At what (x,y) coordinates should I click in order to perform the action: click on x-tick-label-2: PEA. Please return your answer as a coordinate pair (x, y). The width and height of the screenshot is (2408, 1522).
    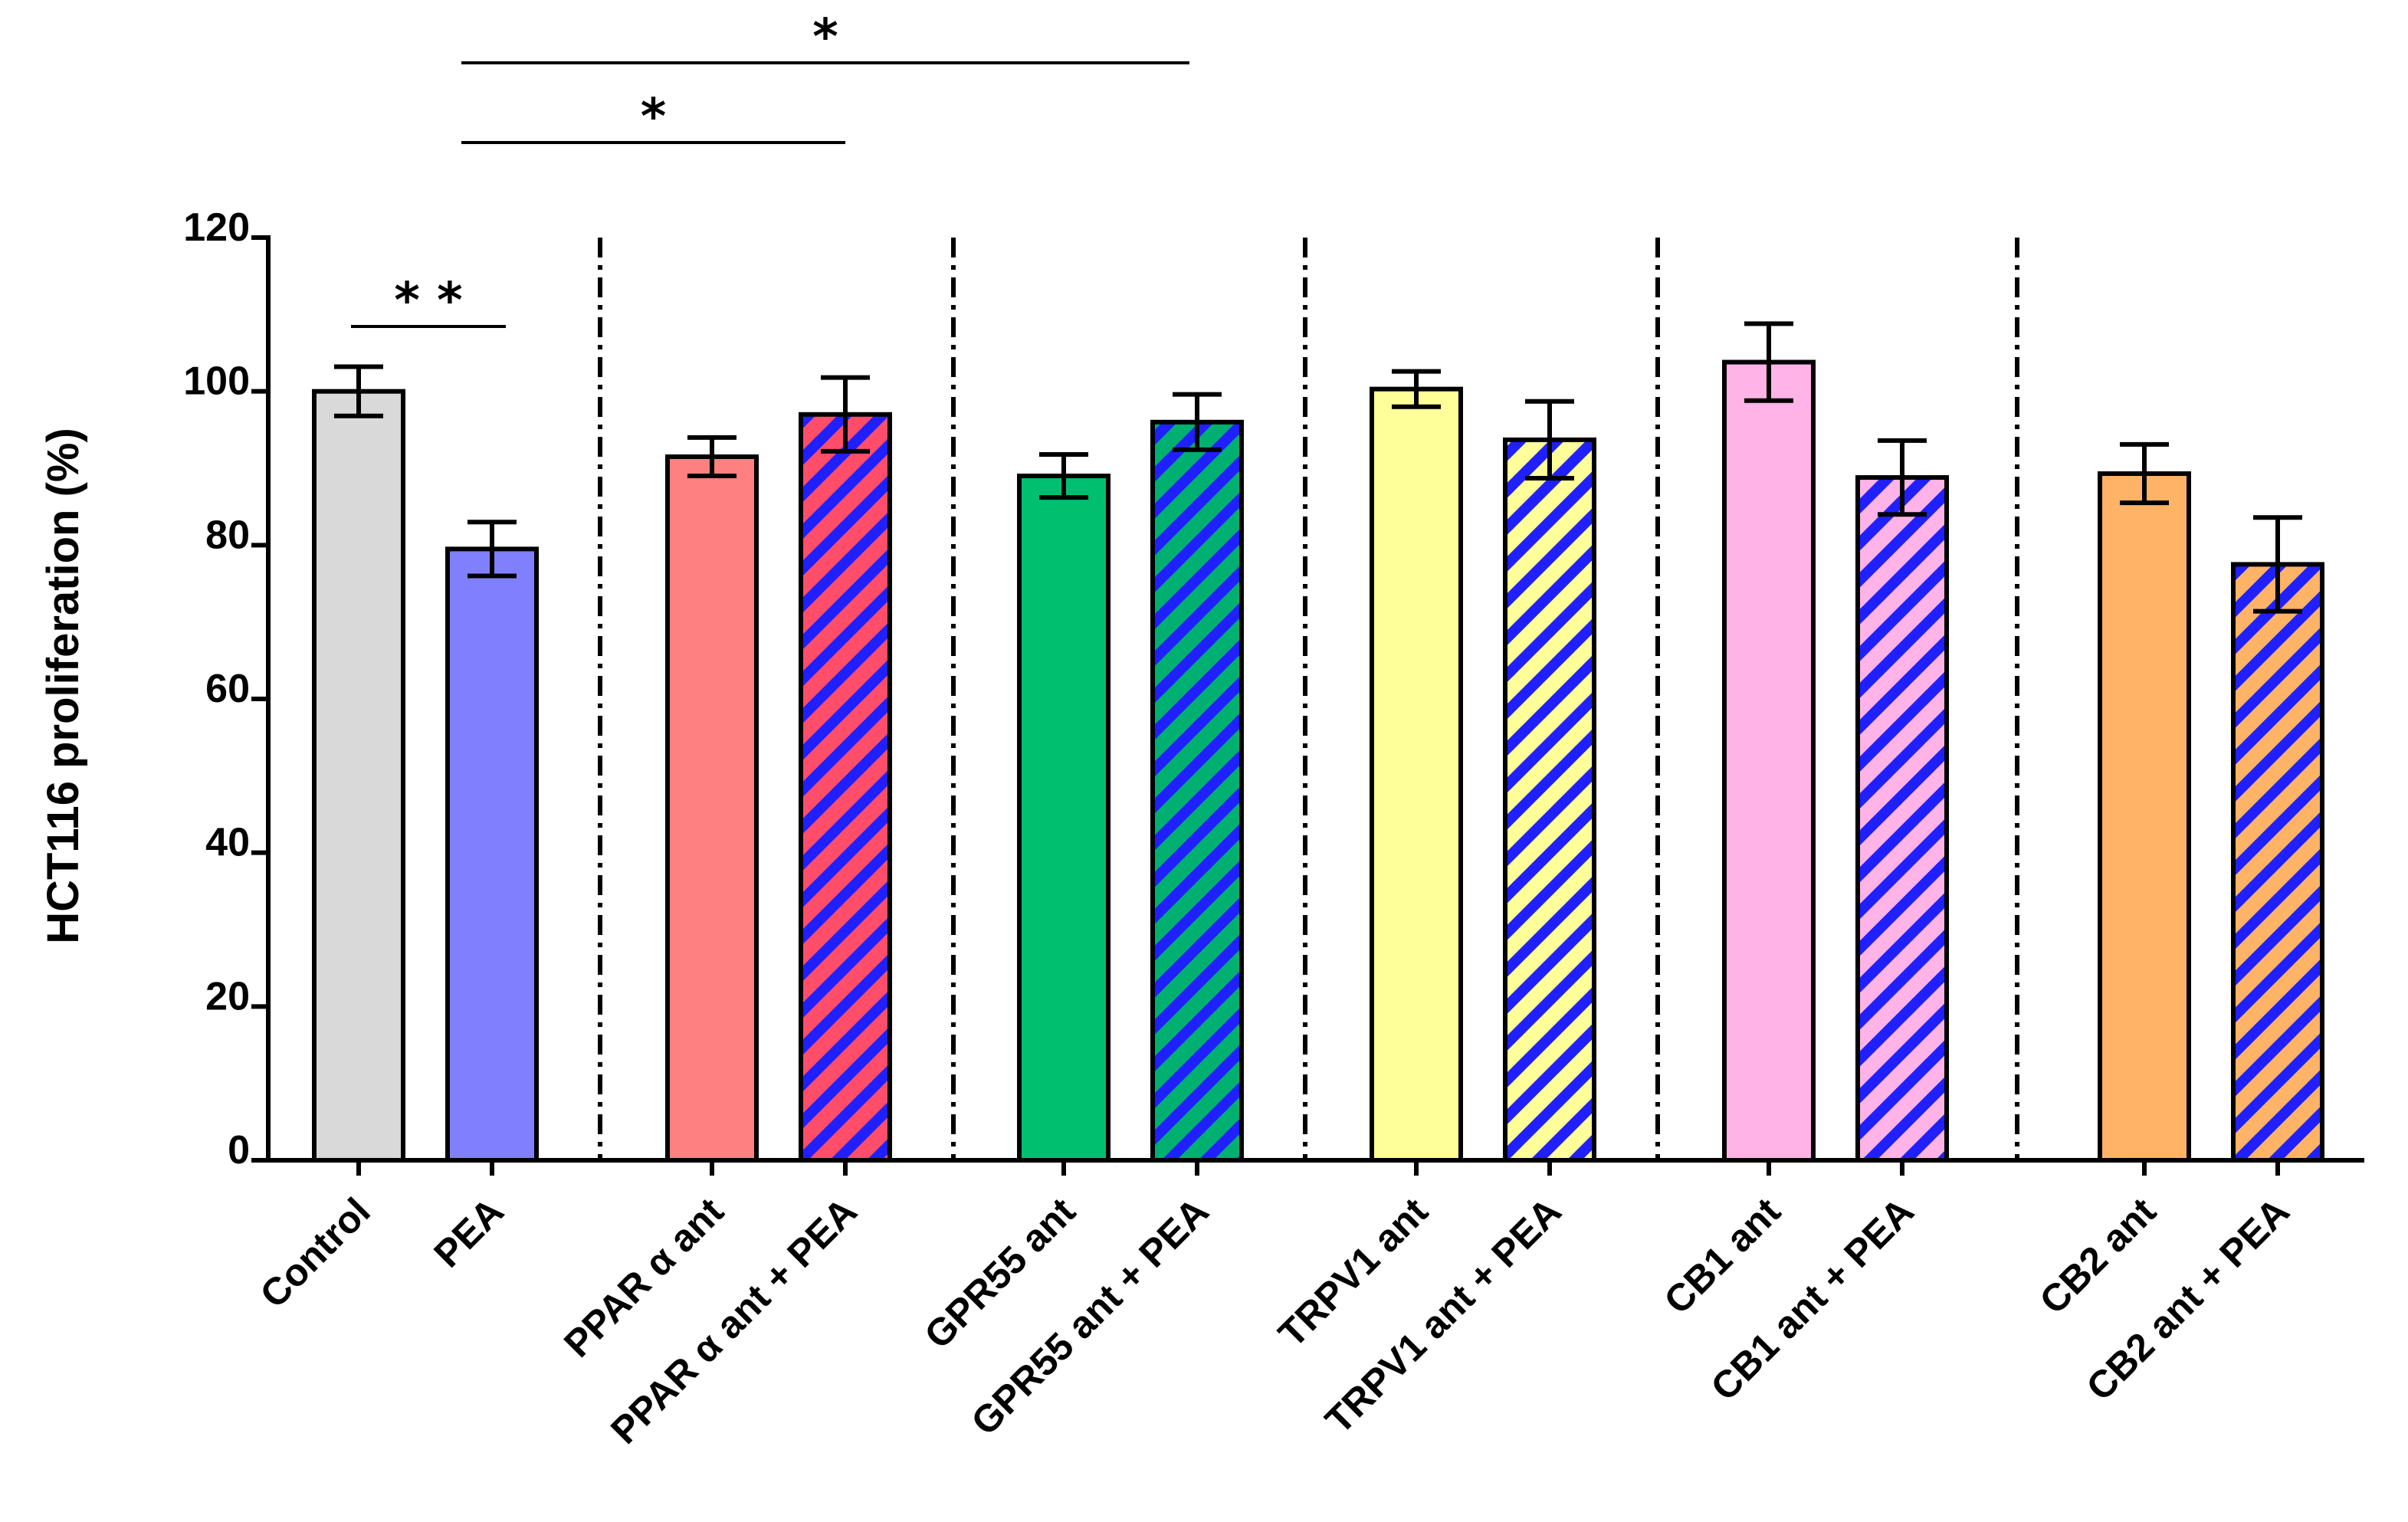
    Looking at the image, I should click on (468, 1232).